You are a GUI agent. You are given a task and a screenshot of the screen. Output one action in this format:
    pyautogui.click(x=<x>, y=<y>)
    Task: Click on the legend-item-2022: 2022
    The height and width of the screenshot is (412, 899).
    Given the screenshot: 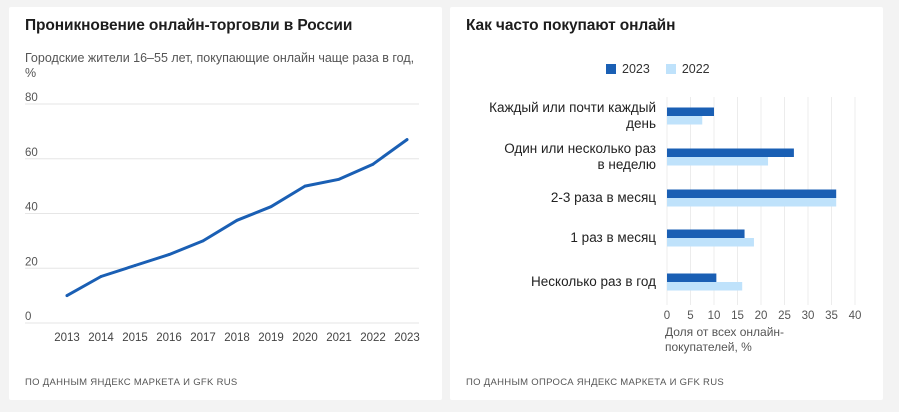 What is the action you would take?
    pyautogui.click(x=687, y=69)
    